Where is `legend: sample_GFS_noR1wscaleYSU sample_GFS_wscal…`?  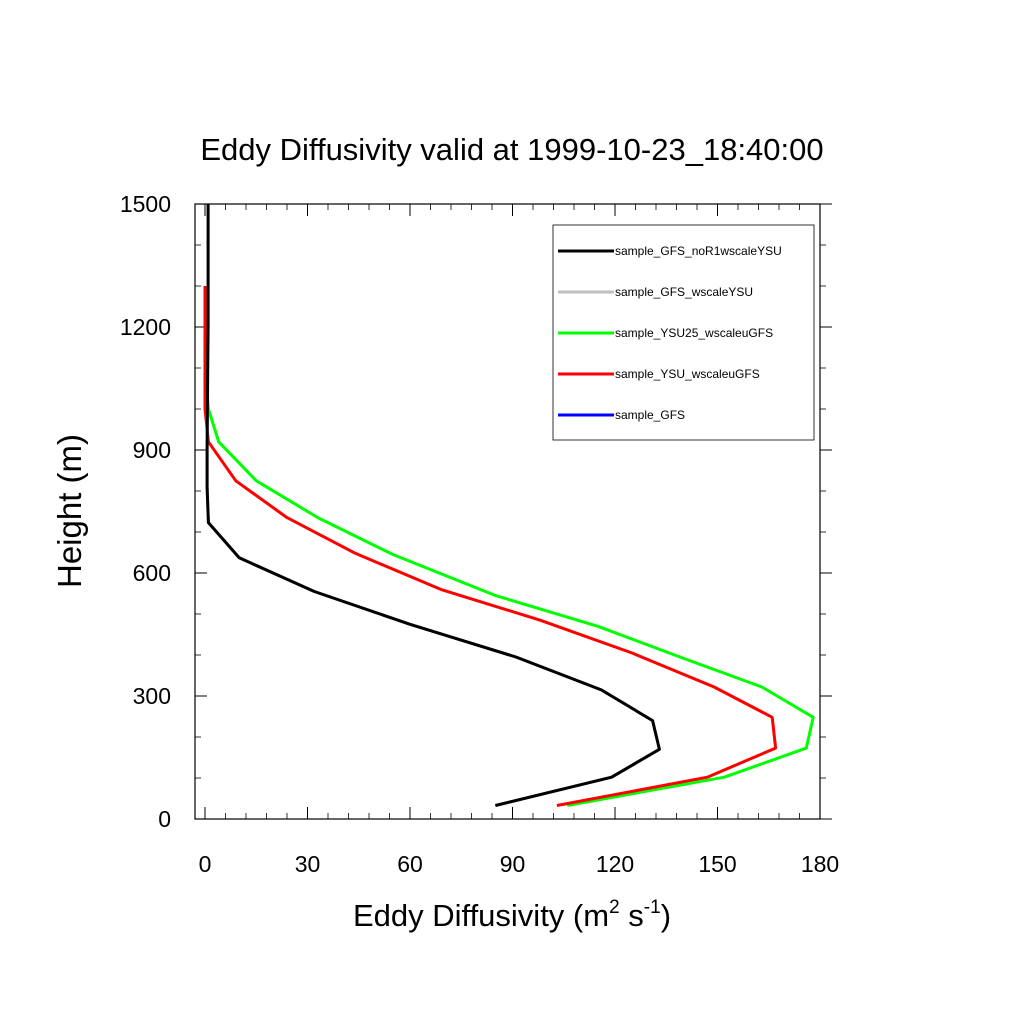 legend: sample_GFS_noR1wscaleYSU sample_GFS_wscal… is located at coordinates (683, 332).